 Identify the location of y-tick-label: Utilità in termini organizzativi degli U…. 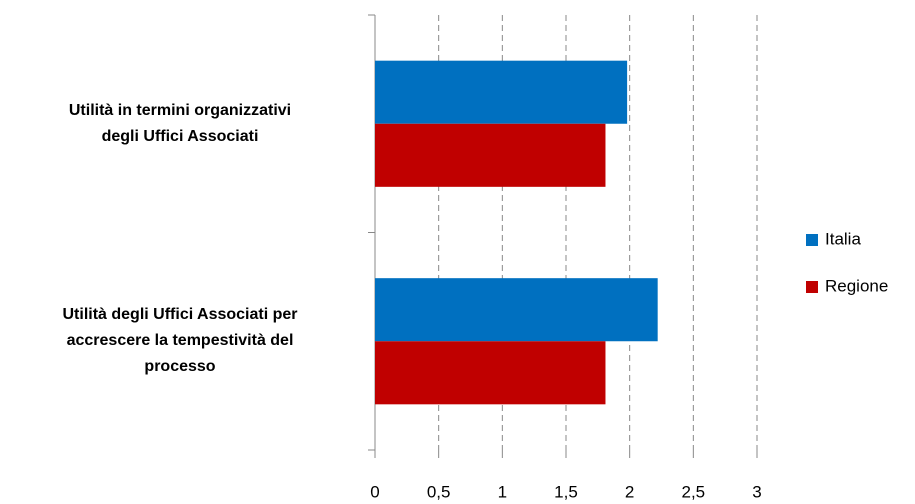
(180, 123).